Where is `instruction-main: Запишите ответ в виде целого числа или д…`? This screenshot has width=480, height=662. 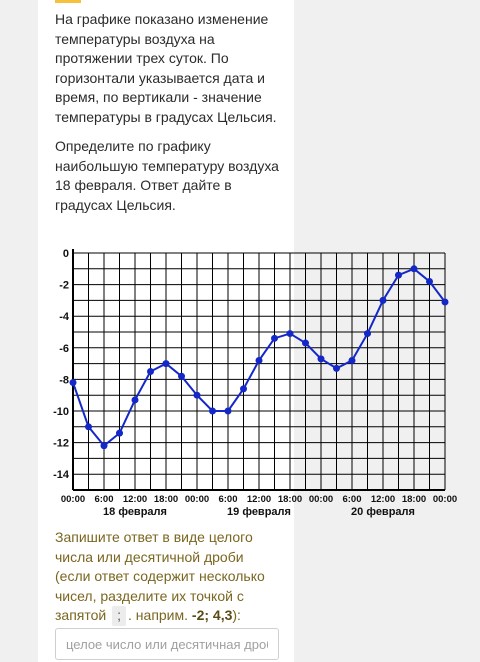 instruction-main: Запишите ответ в виде целого числа или д… is located at coordinates (160, 576).